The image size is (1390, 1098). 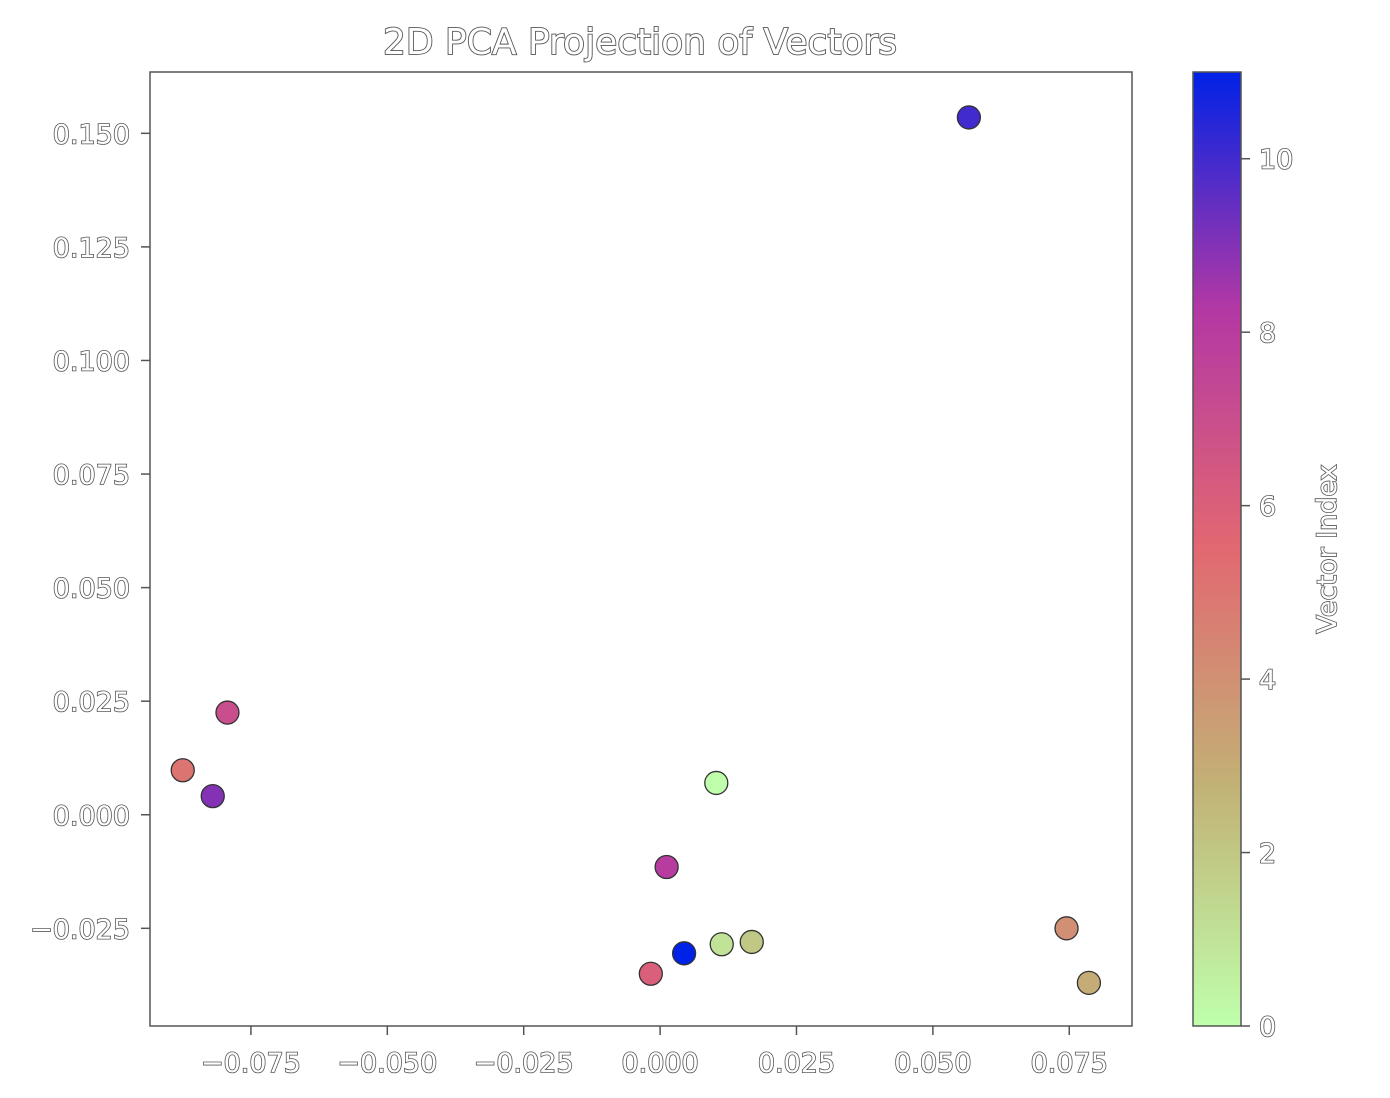 What do you see at coordinates (1267, 594) in the screenshot?
I see `colorbar-axis: 0 2 4 6 8 10` at bounding box center [1267, 594].